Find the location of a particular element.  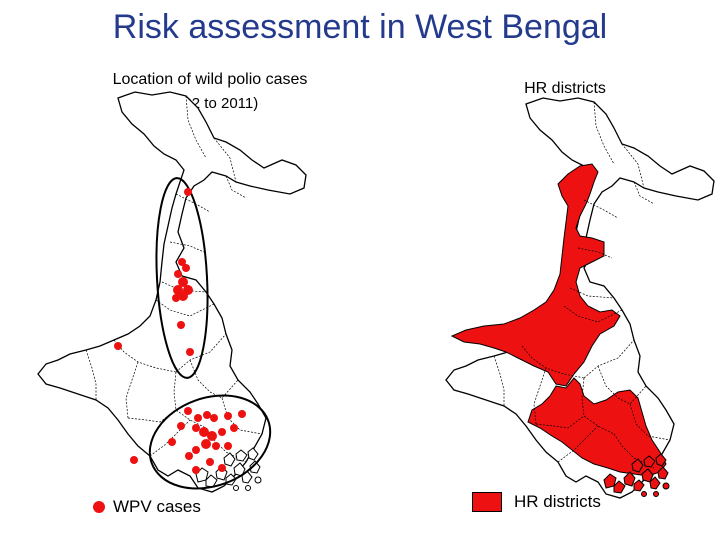

north-cluster-ellipse is located at coordinates (182, 278).